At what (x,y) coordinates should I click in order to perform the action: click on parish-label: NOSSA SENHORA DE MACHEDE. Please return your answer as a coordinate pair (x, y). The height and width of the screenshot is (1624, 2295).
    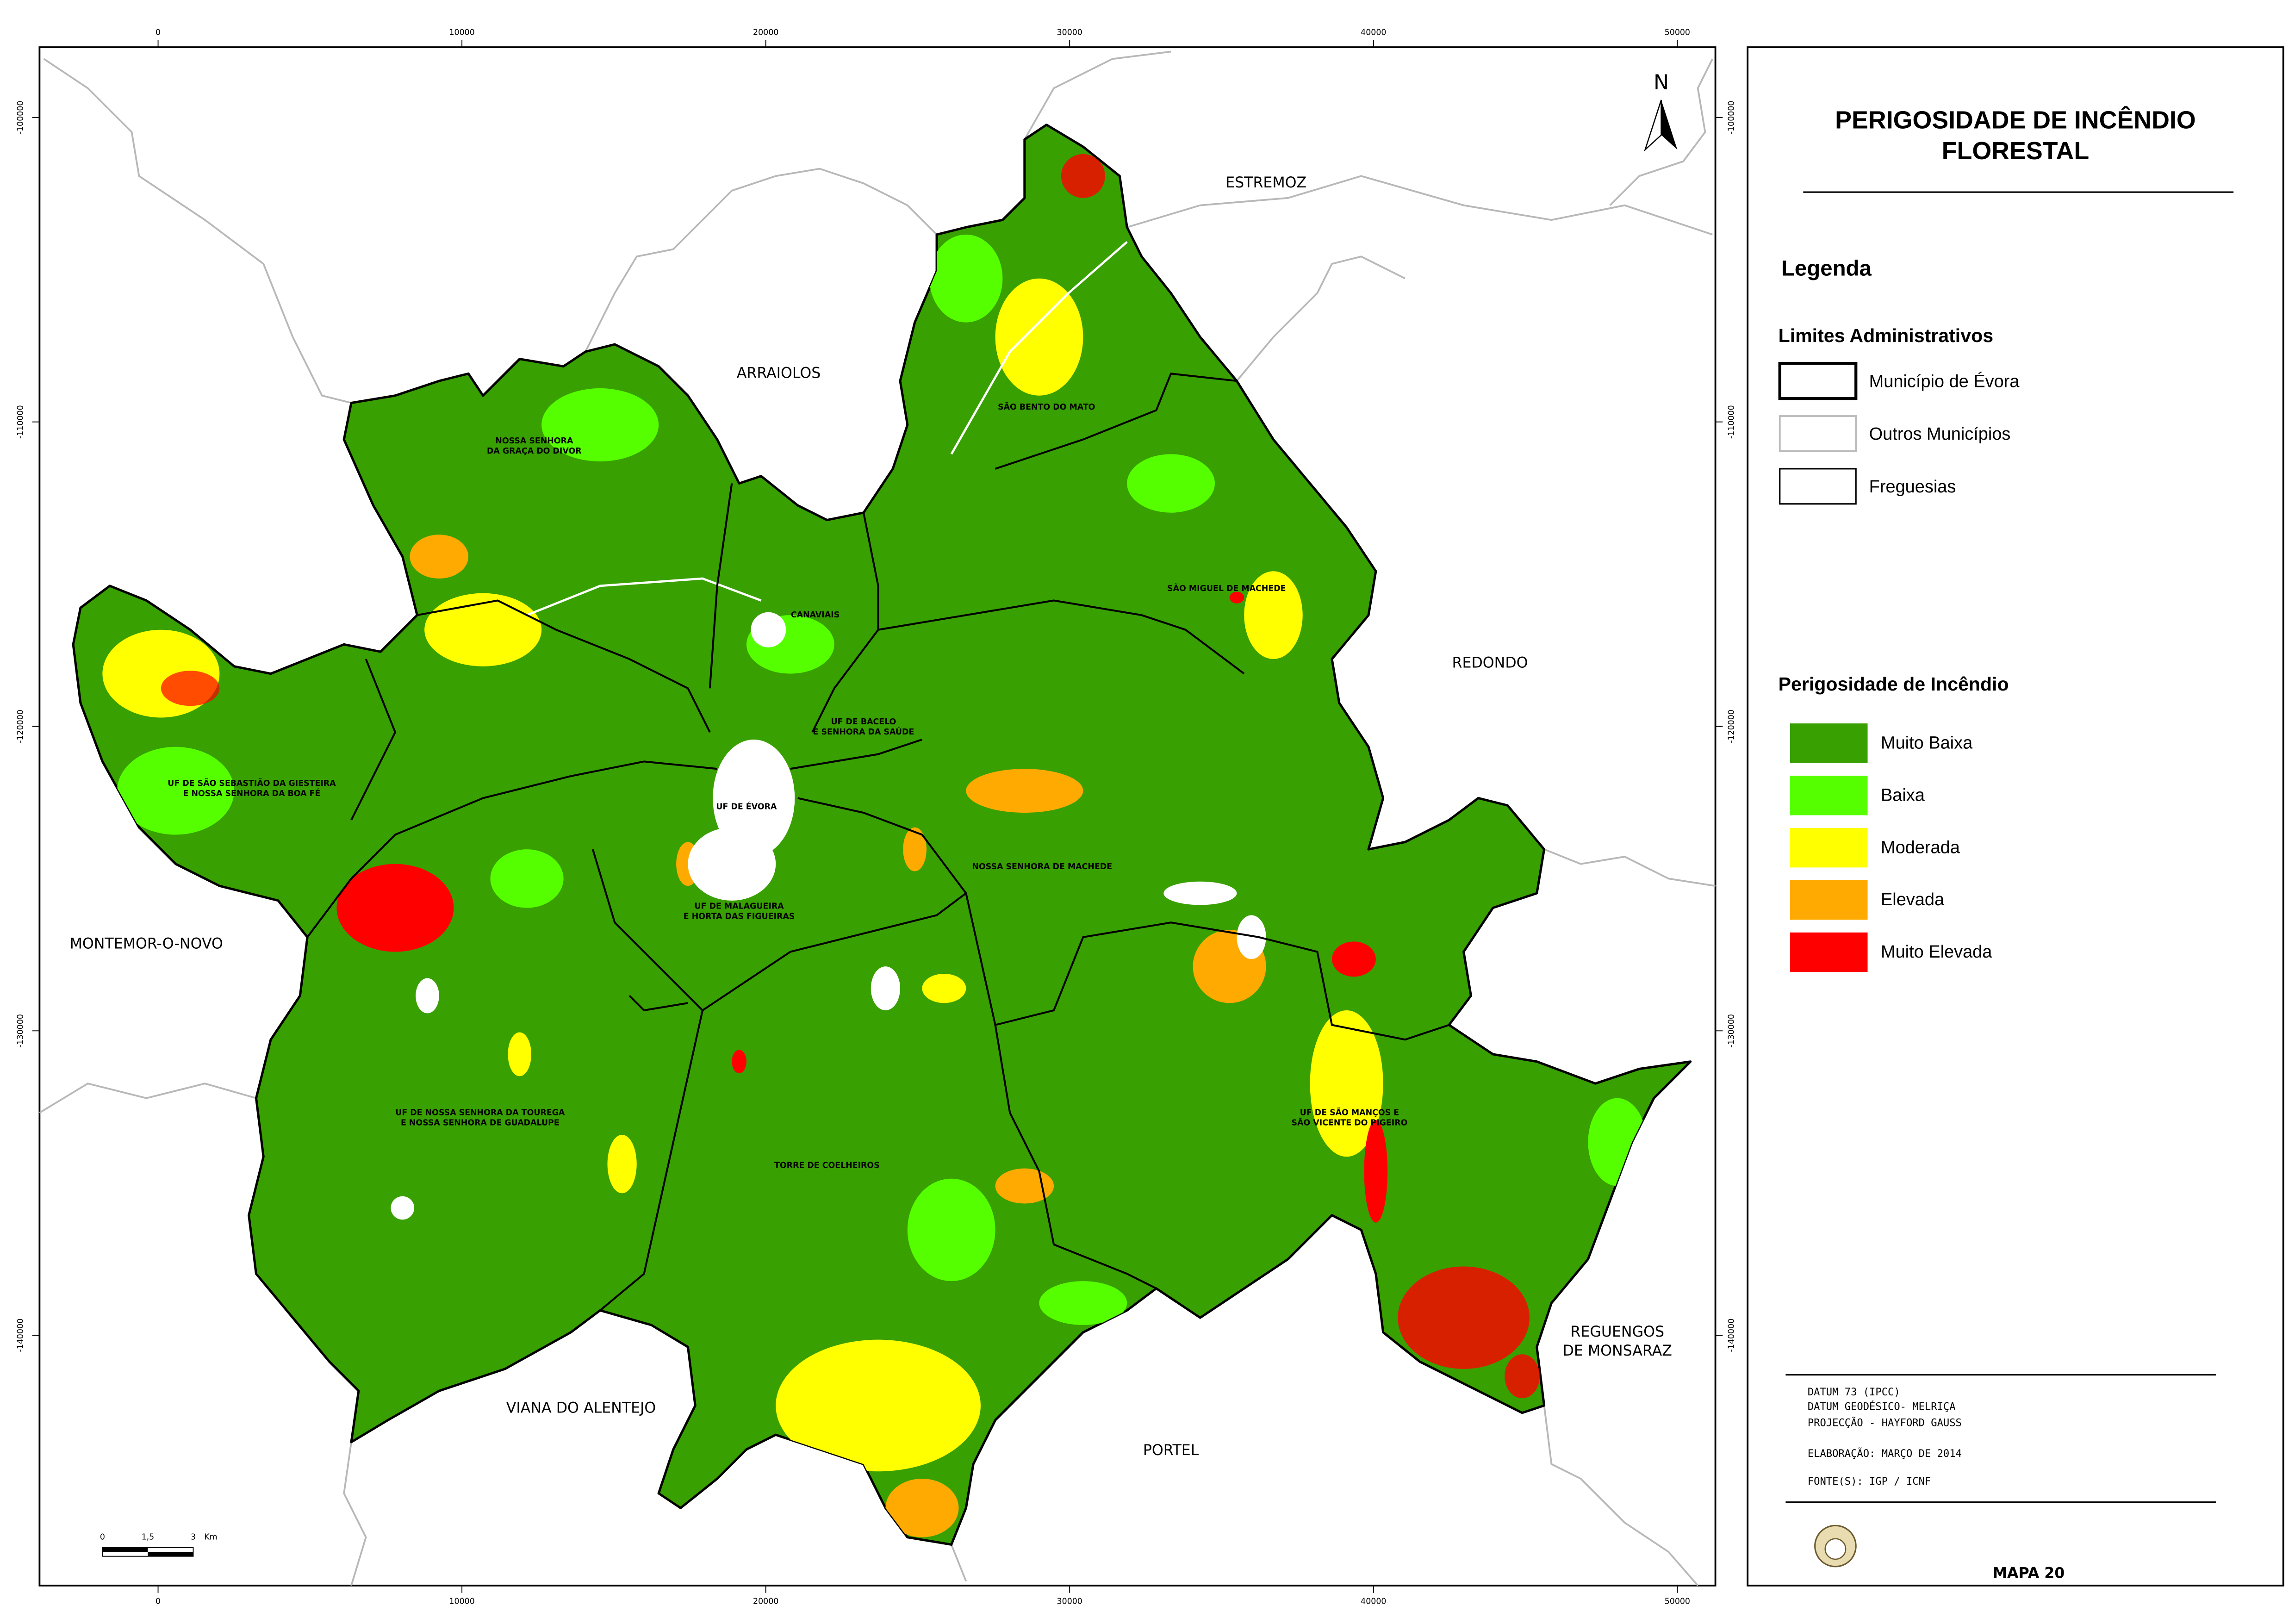
    Looking at the image, I should click on (1042, 866).